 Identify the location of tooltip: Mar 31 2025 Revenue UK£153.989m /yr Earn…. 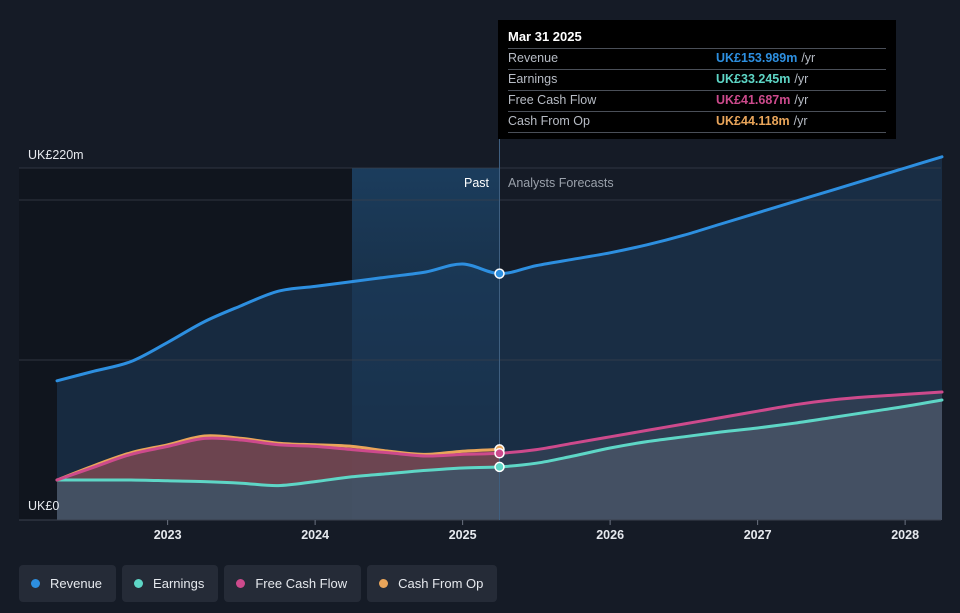
(697, 79).